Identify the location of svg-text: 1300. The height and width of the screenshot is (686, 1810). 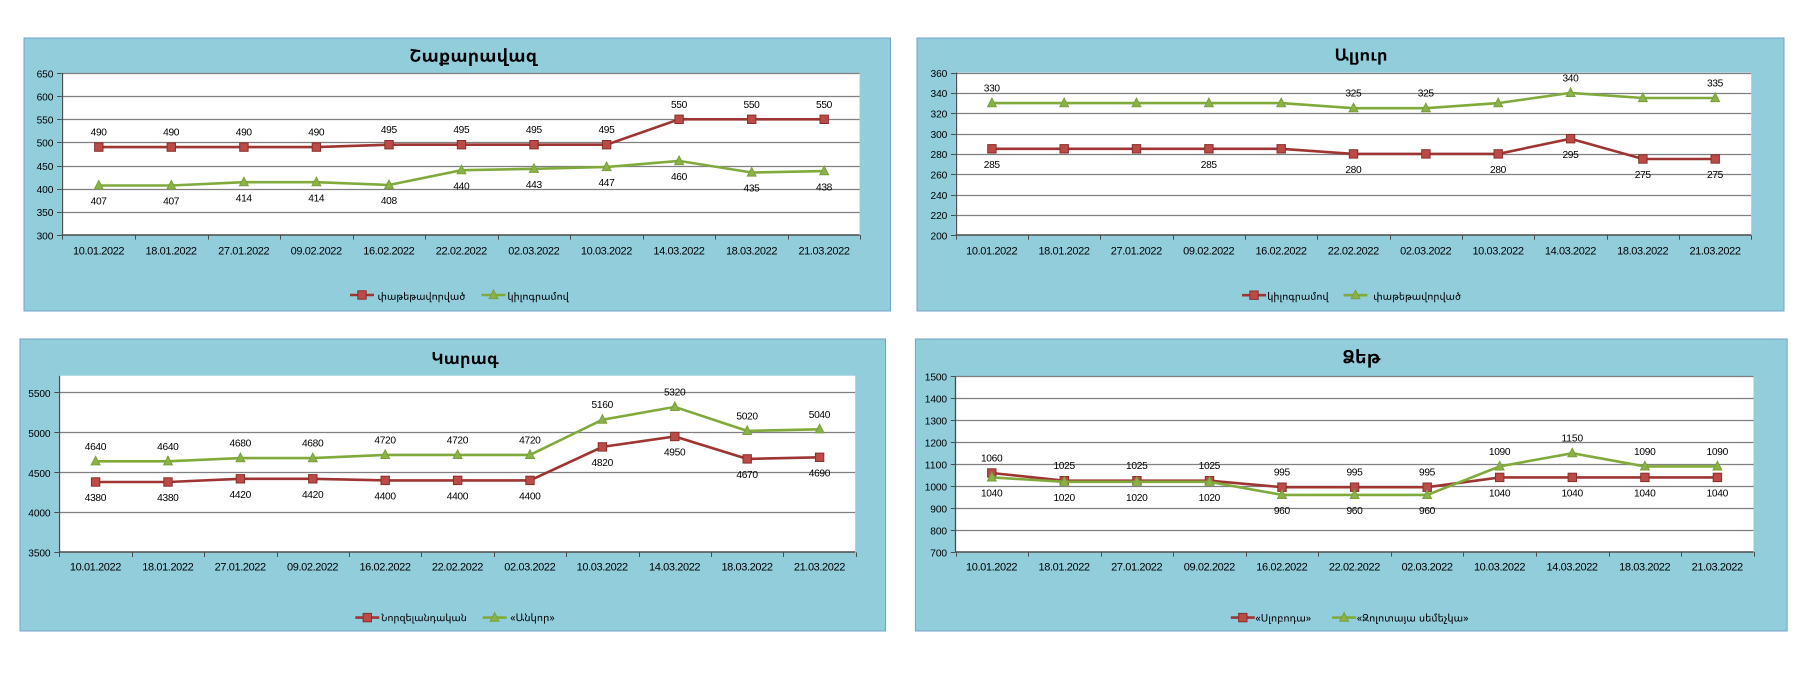
(936, 422).